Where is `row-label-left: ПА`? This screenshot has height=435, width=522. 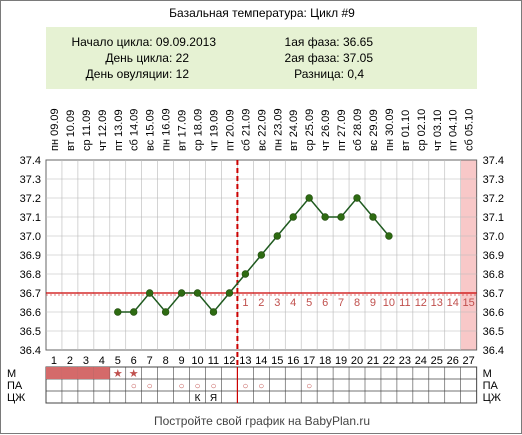
row-label-left: ПА is located at coordinates (15, 386).